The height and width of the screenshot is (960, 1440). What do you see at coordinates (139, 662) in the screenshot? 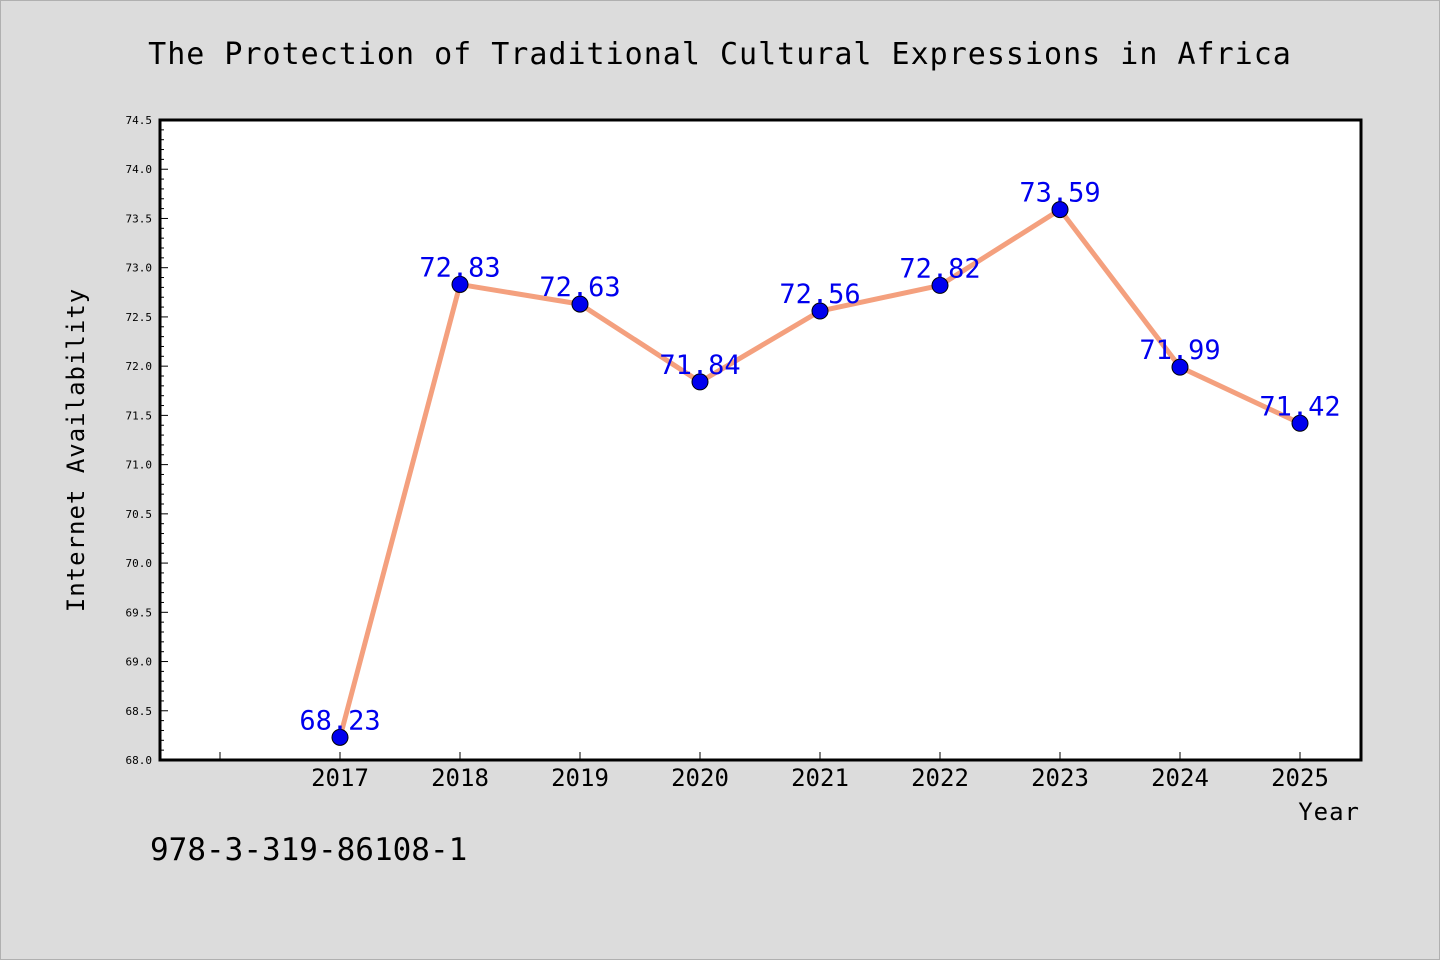
I see `y-tick-label: 69.0` at bounding box center [139, 662].